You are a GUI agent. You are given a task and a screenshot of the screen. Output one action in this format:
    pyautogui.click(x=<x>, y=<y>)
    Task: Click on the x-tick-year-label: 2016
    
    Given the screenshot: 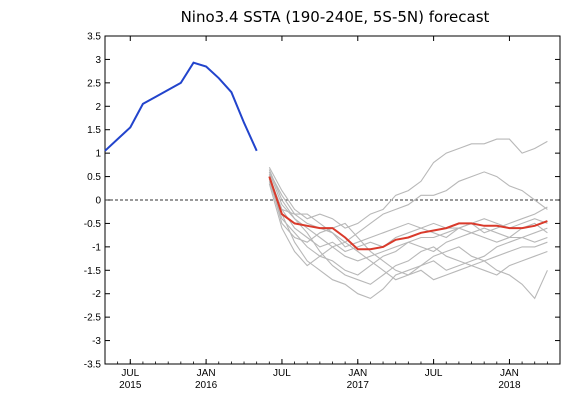 What is the action you would take?
    pyautogui.click(x=206, y=385)
    